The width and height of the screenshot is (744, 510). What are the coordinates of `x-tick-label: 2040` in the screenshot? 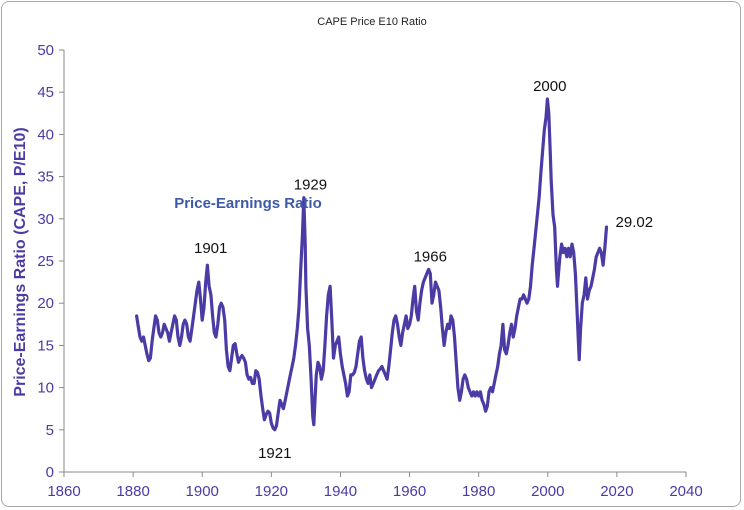 It's located at (685, 491).